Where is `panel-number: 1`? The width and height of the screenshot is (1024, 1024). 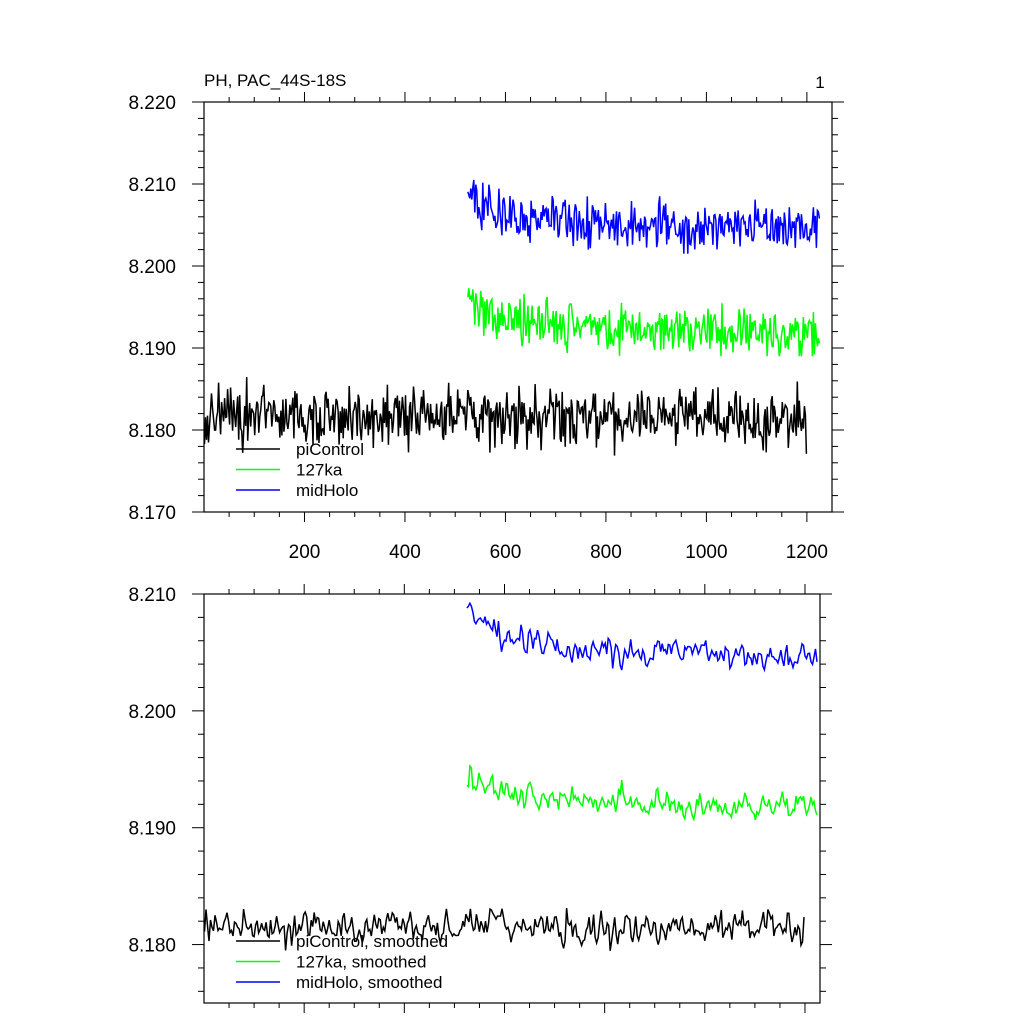 panel-number: 1 is located at coordinates (819, 82).